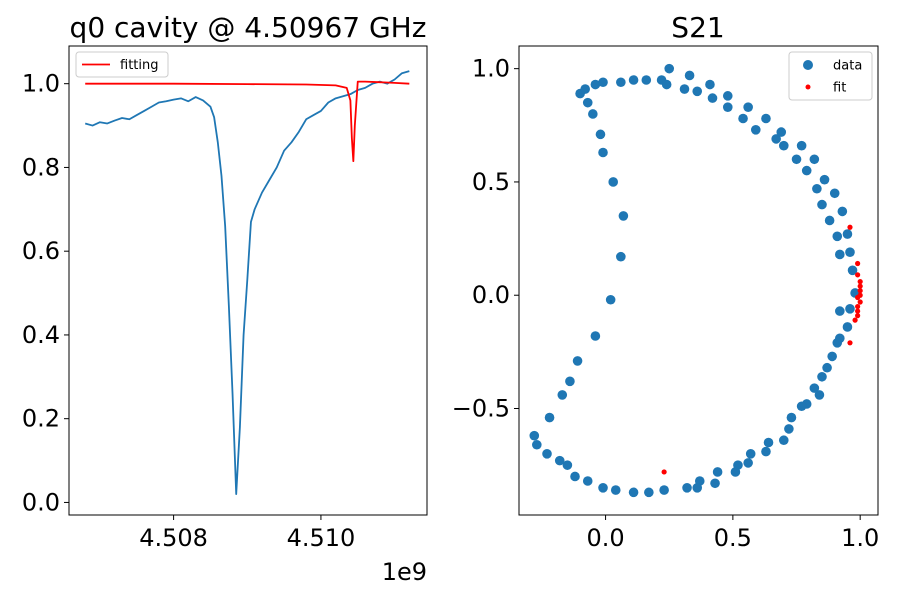 This screenshot has height=600, width=900. Describe the element at coordinates (847, 66) in the screenshot. I see `right-legend-label-data: data` at that location.